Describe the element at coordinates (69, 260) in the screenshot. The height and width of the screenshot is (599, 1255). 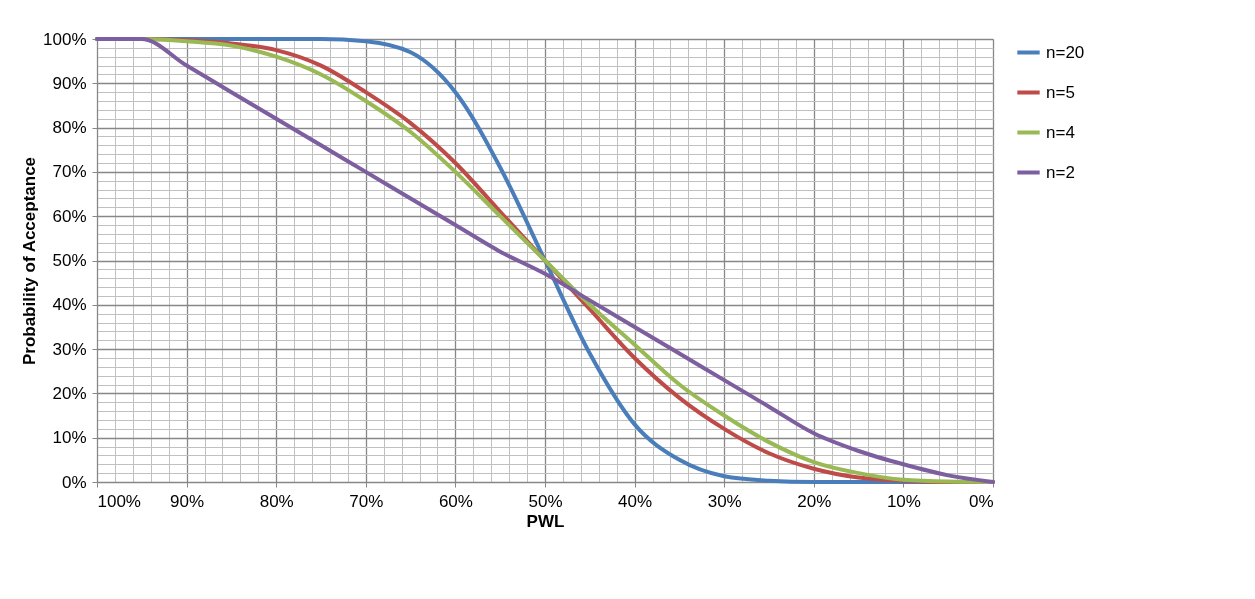
I see `y-tick-label: 50%` at that location.